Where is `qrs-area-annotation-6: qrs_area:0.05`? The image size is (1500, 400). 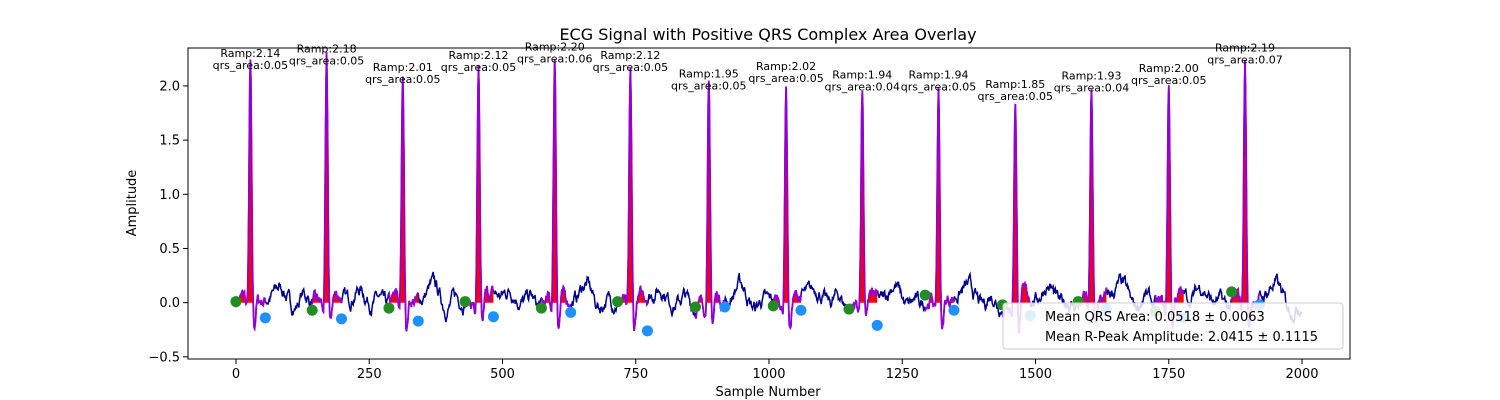
qrs-area-annotation-6: qrs_area:0.05 is located at coordinates (708, 85).